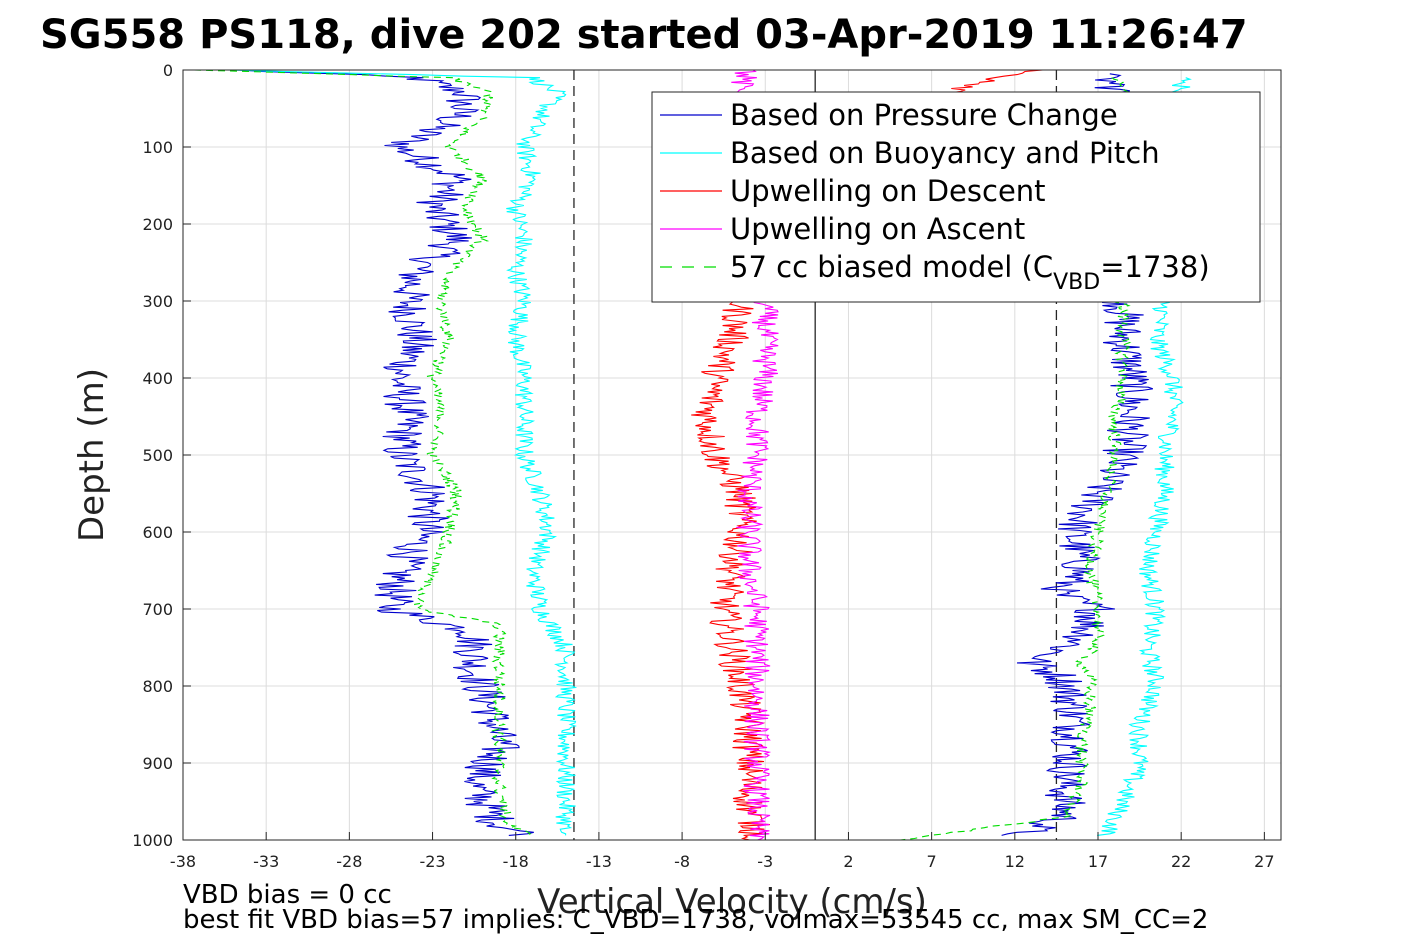  What do you see at coordinates (157, 378) in the screenshot?
I see `y-tick-label: 400` at bounding box center [157, 378].